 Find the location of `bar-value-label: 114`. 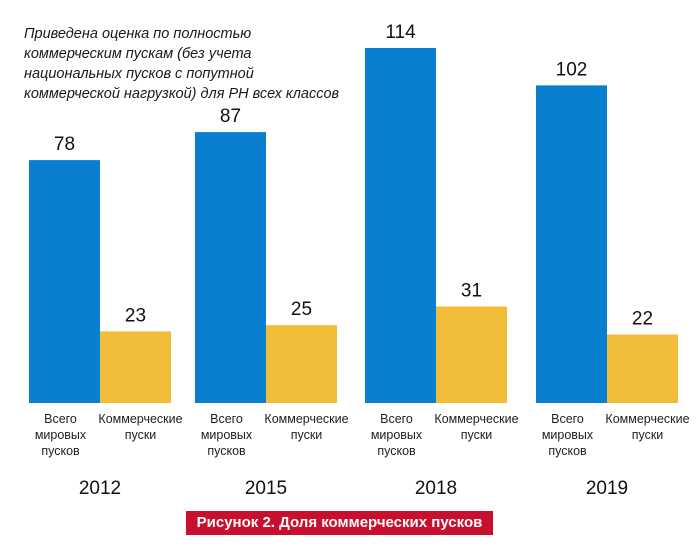

bar-value-label: 114 is located at coordinates (400, 32).